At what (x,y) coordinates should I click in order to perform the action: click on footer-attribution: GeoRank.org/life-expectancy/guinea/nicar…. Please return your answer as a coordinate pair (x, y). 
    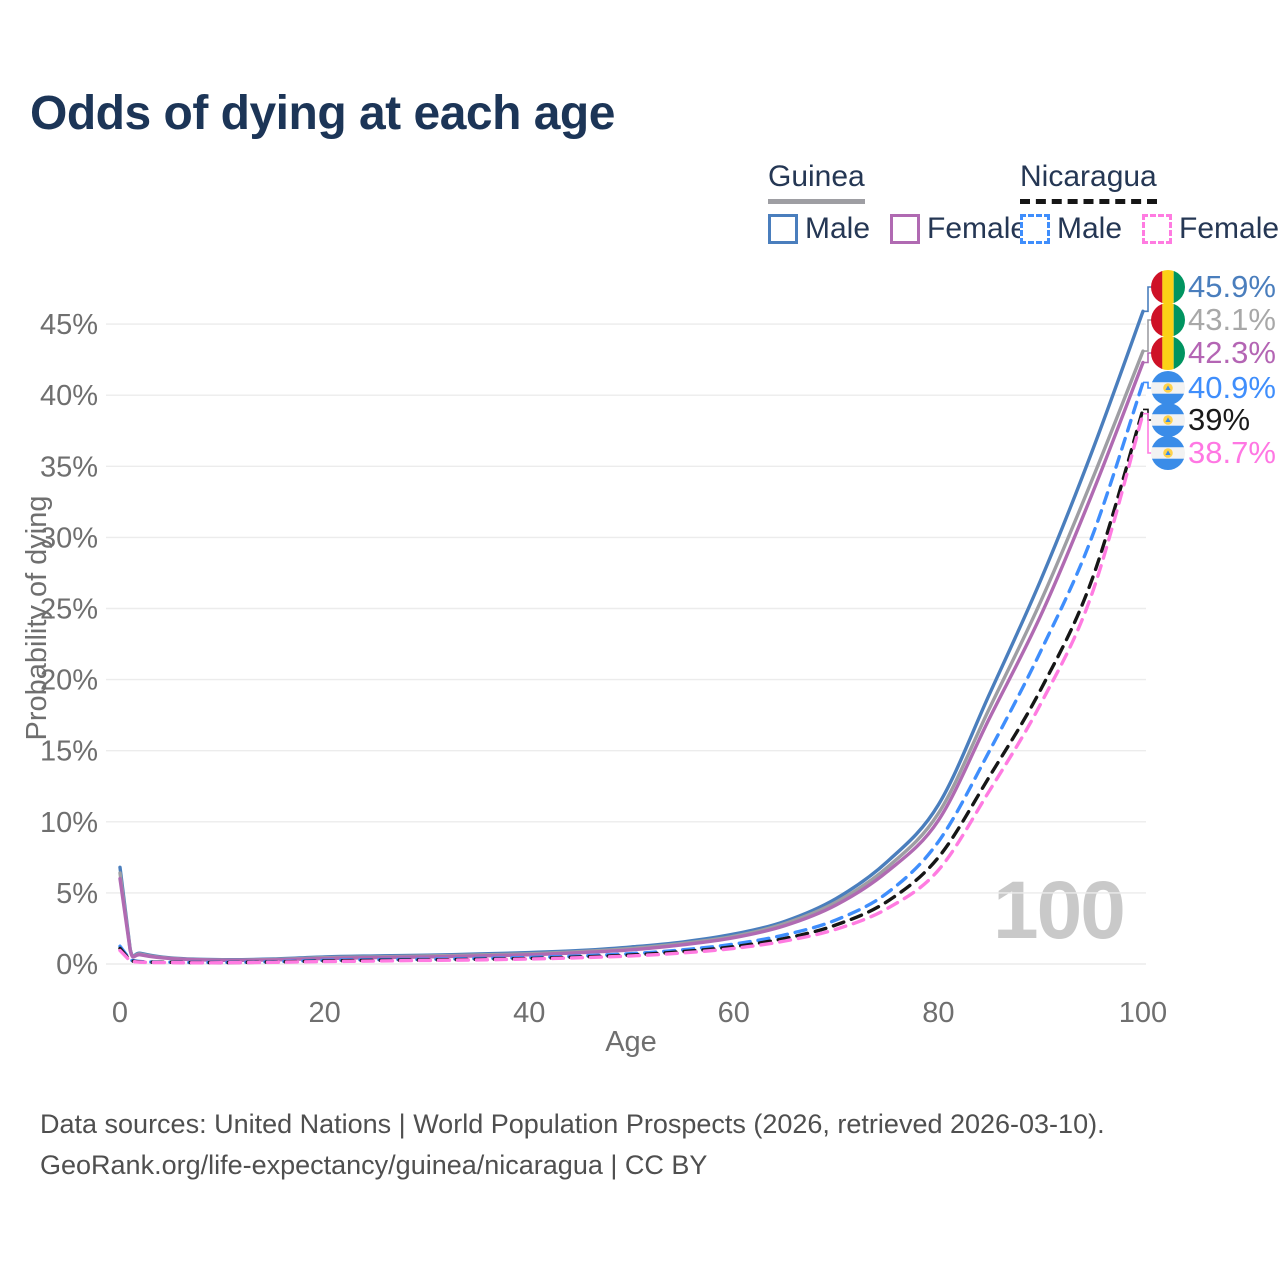
    Looking at the image, I should click on (374, 1165).